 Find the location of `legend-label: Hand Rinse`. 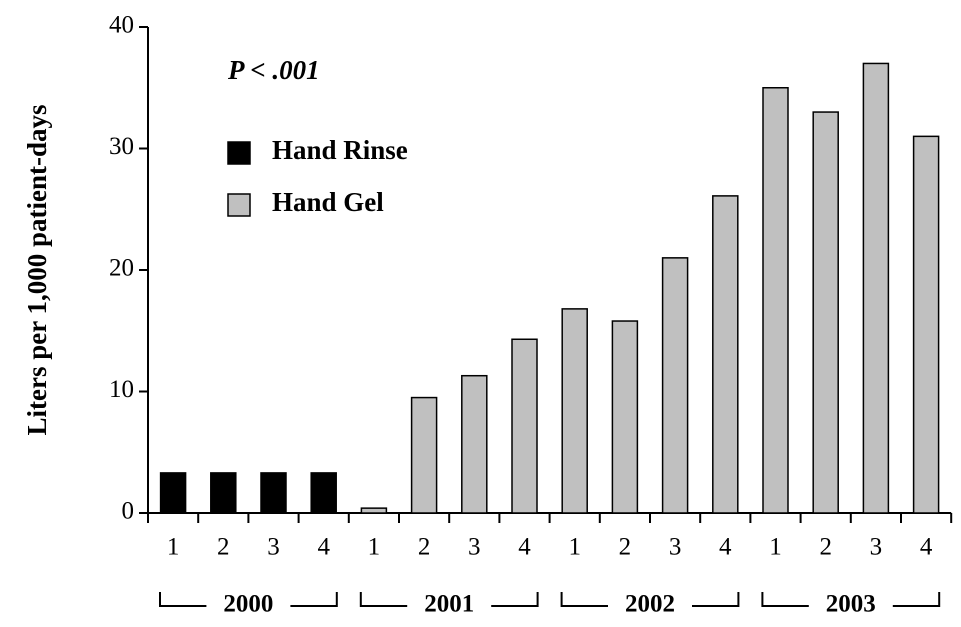

legend-label: Hand Rinse is located at coordinates (340, 150).